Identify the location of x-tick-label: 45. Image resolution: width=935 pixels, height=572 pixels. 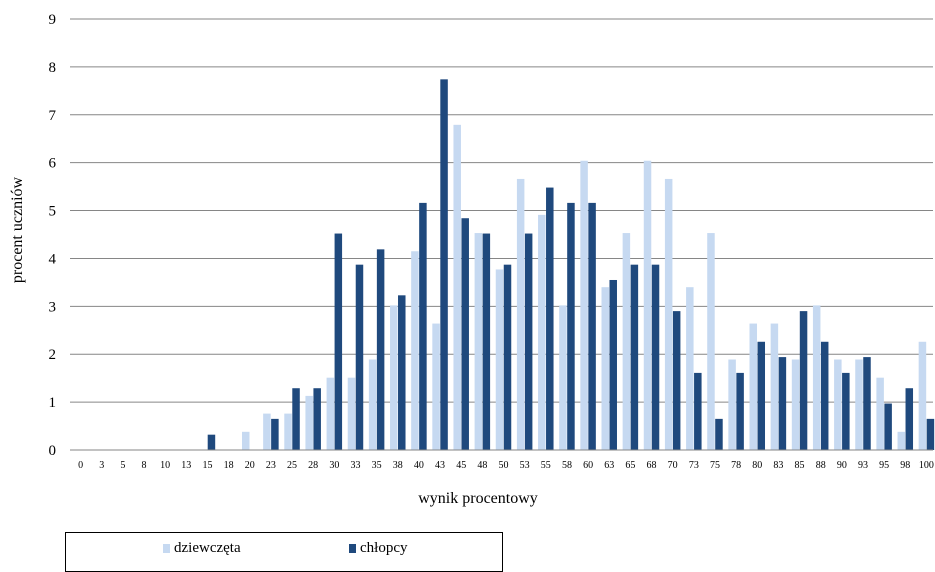
(461, 465).